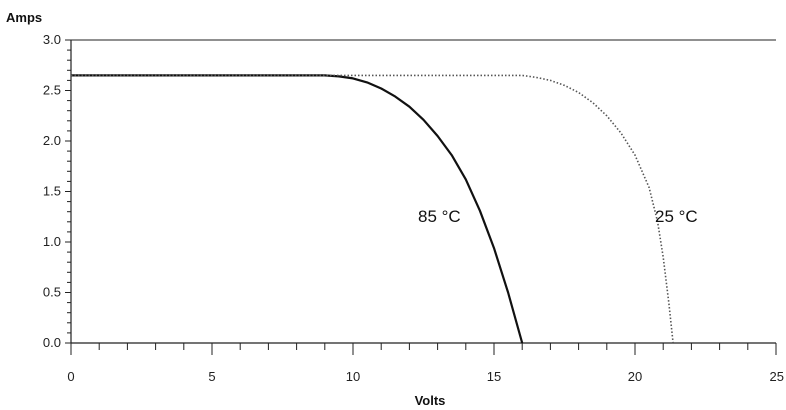 Image resolution: width=786 pixels, height=410 pixels. I want to click on x-tick-label: 0, so click(70, 376).